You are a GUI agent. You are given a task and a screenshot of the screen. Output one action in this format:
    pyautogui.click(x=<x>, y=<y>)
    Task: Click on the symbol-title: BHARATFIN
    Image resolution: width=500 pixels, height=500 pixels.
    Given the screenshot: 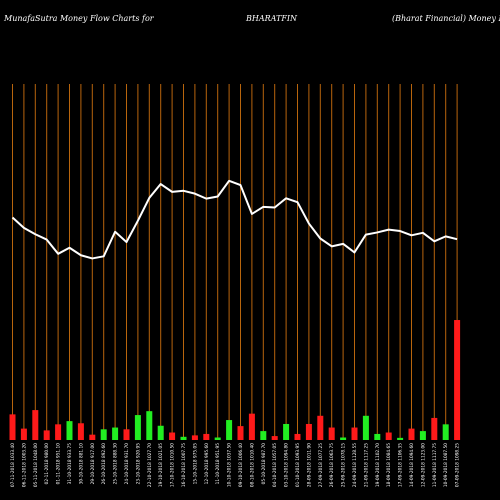 What is the action you would take?
    pyautogui.click(x=271, y=18)
    